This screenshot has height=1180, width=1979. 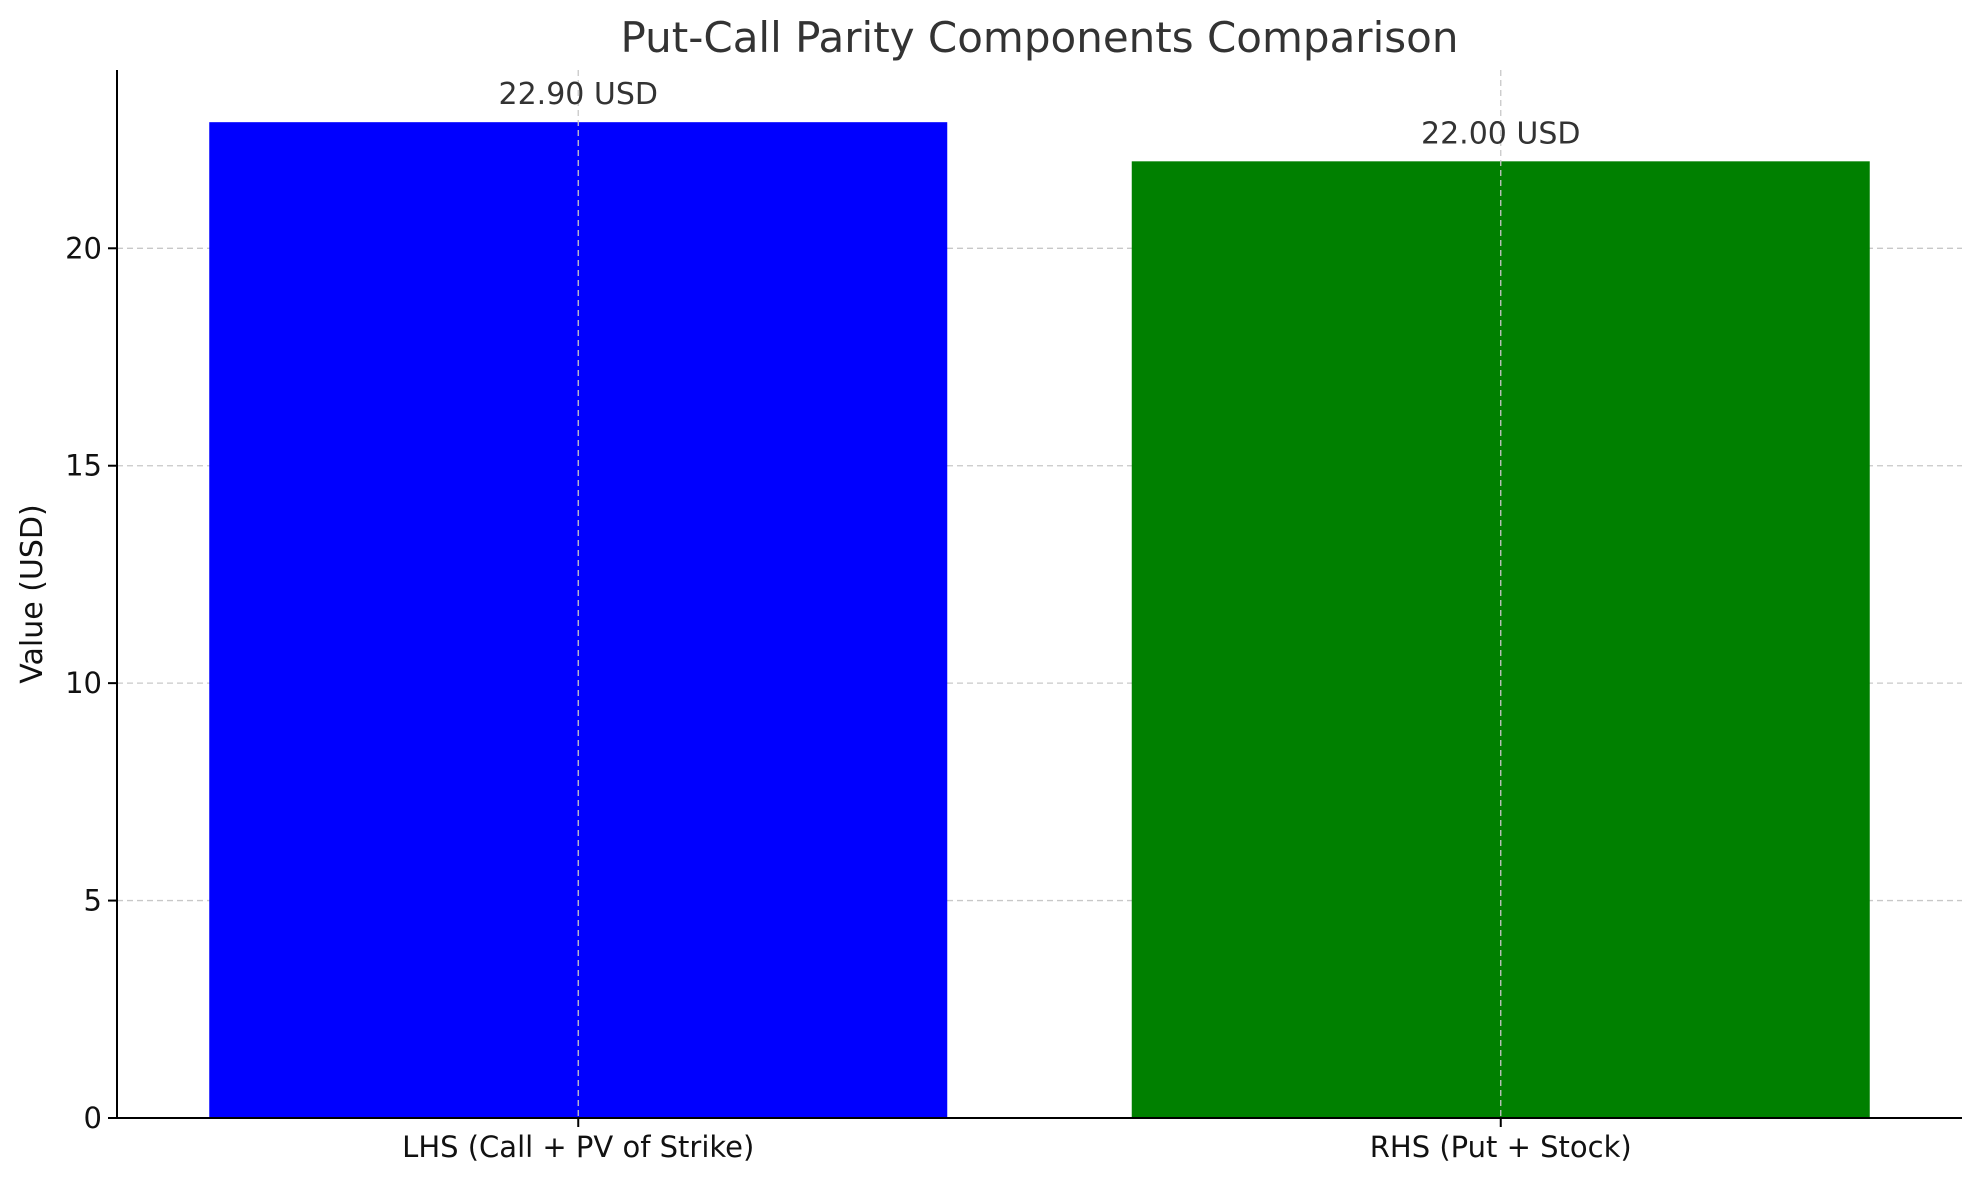 What do you see at coordinates (578, 94) in the screenshot?
I see `value-label-lhs: 22.90 USD` at bounding box center [578, 94].